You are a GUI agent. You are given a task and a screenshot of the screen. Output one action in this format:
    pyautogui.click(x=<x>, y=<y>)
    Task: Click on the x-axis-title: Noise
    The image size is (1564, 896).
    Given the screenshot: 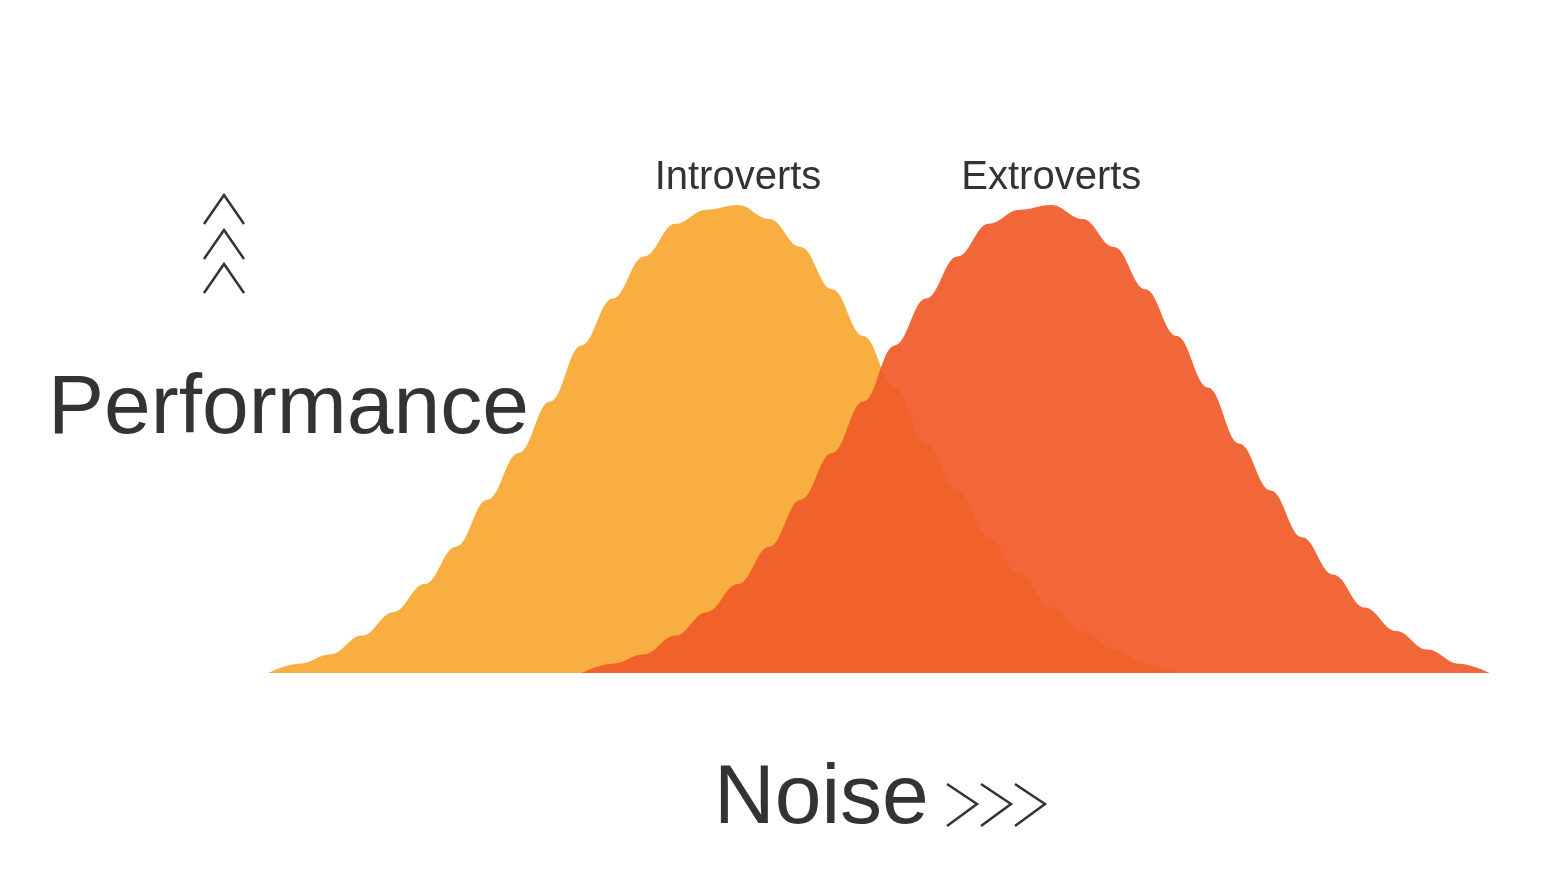 What is the action you would take?
    pyautogui.click(x=821, y=794)
    